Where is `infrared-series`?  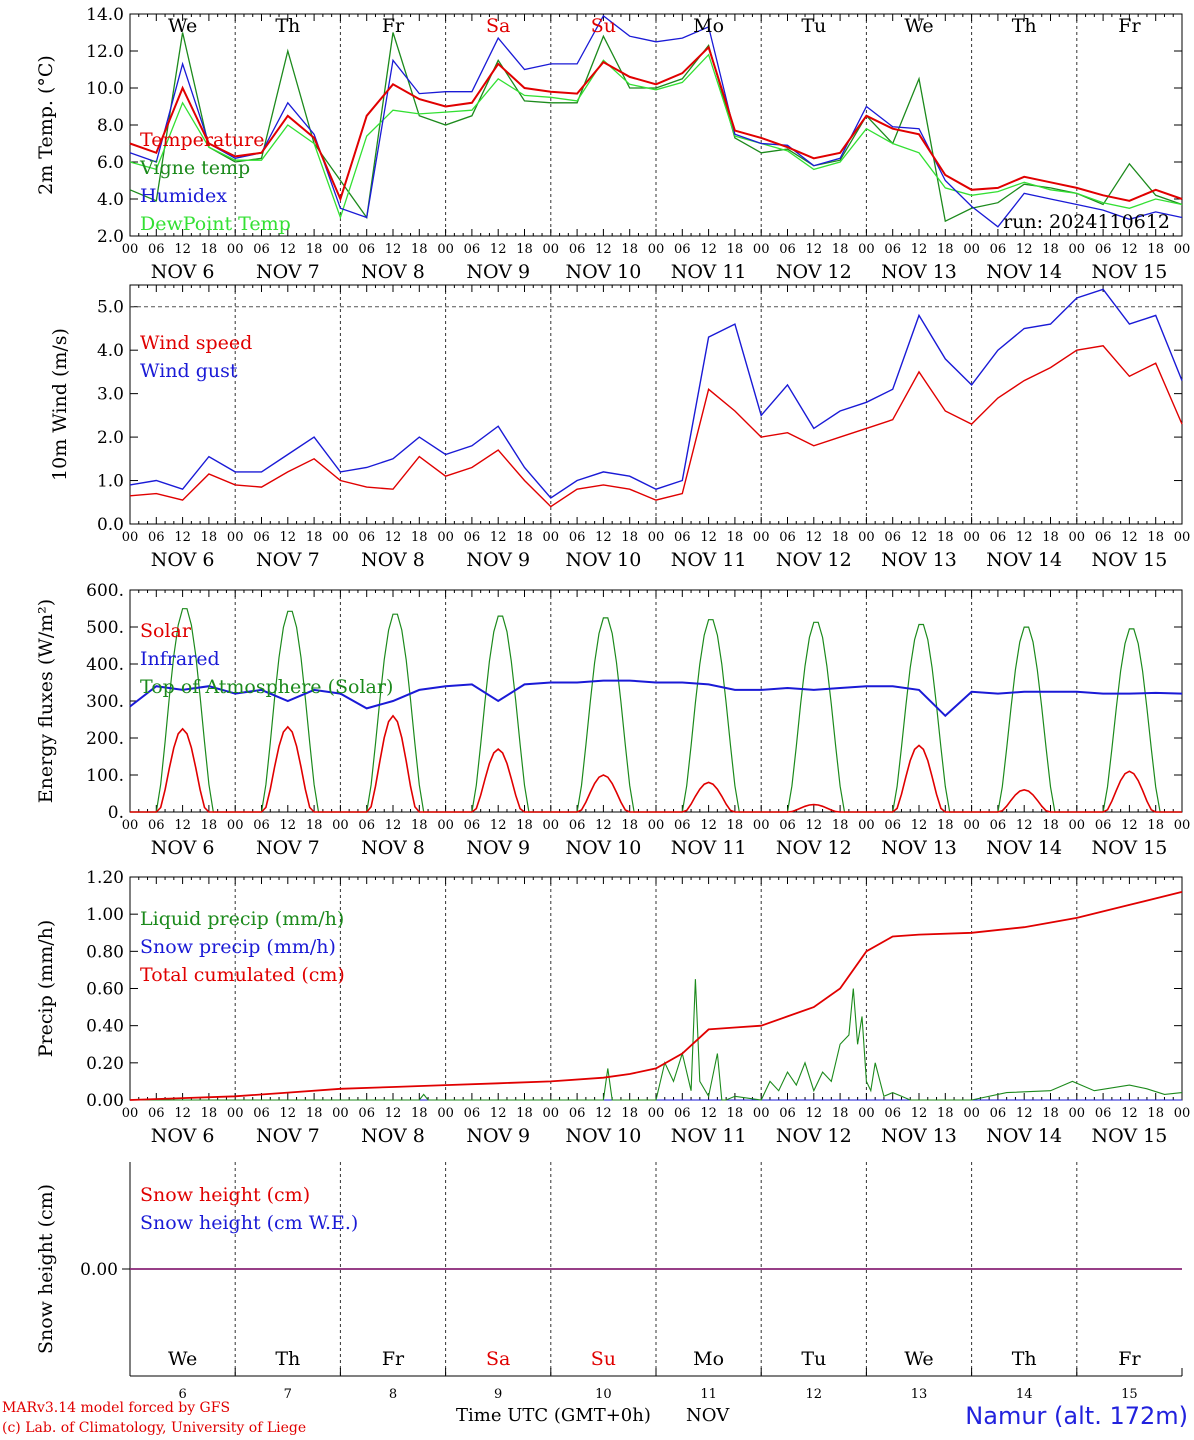
infrared-series is located at coordinates (656, 698).